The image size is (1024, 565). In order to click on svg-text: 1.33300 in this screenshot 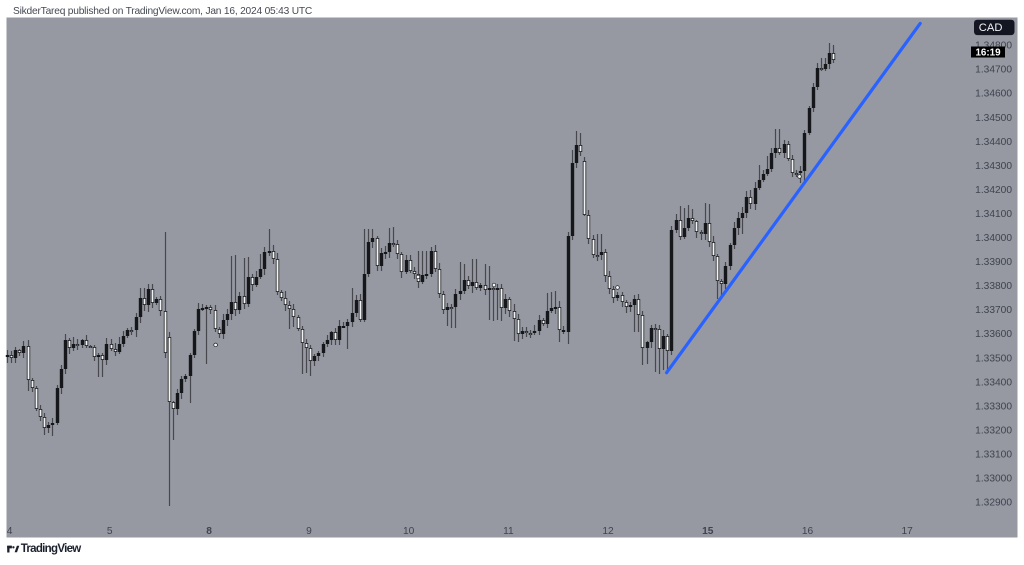, I will do `click(993, 406)`.